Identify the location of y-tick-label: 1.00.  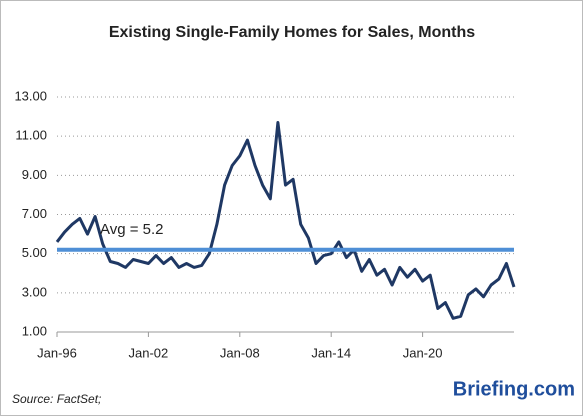
(34, 330).